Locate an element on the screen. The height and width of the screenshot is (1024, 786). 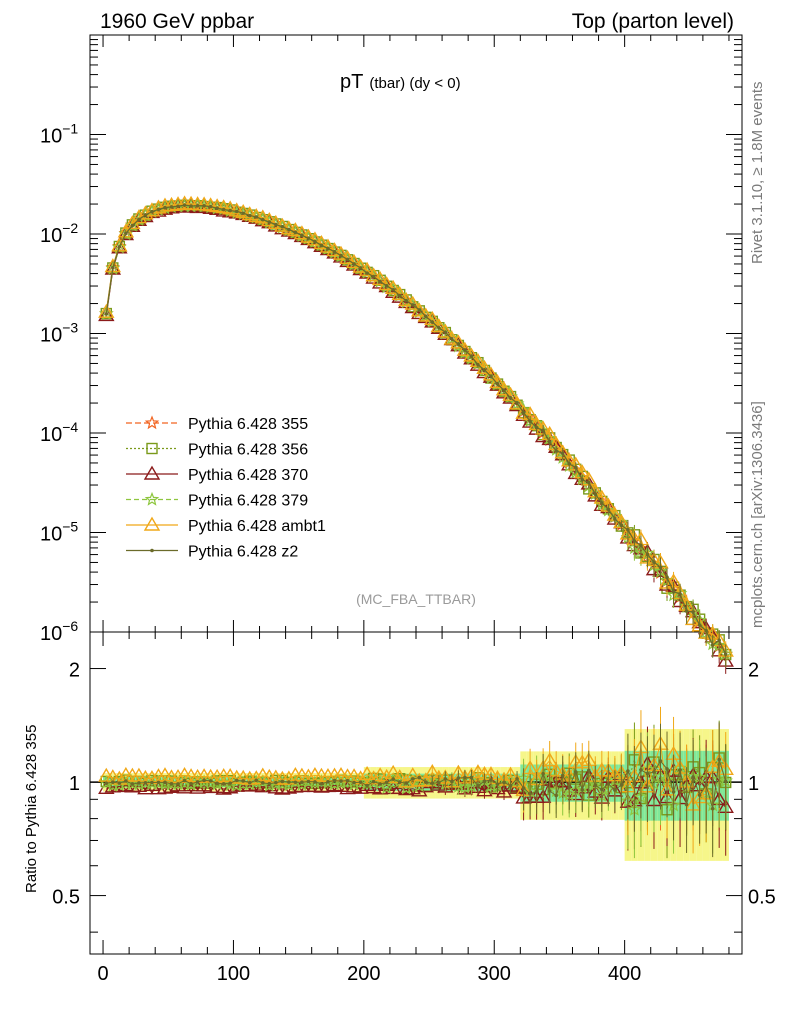
plot-title-sub: (tbar) (dy < 0) is located at coordinates (414, 83).